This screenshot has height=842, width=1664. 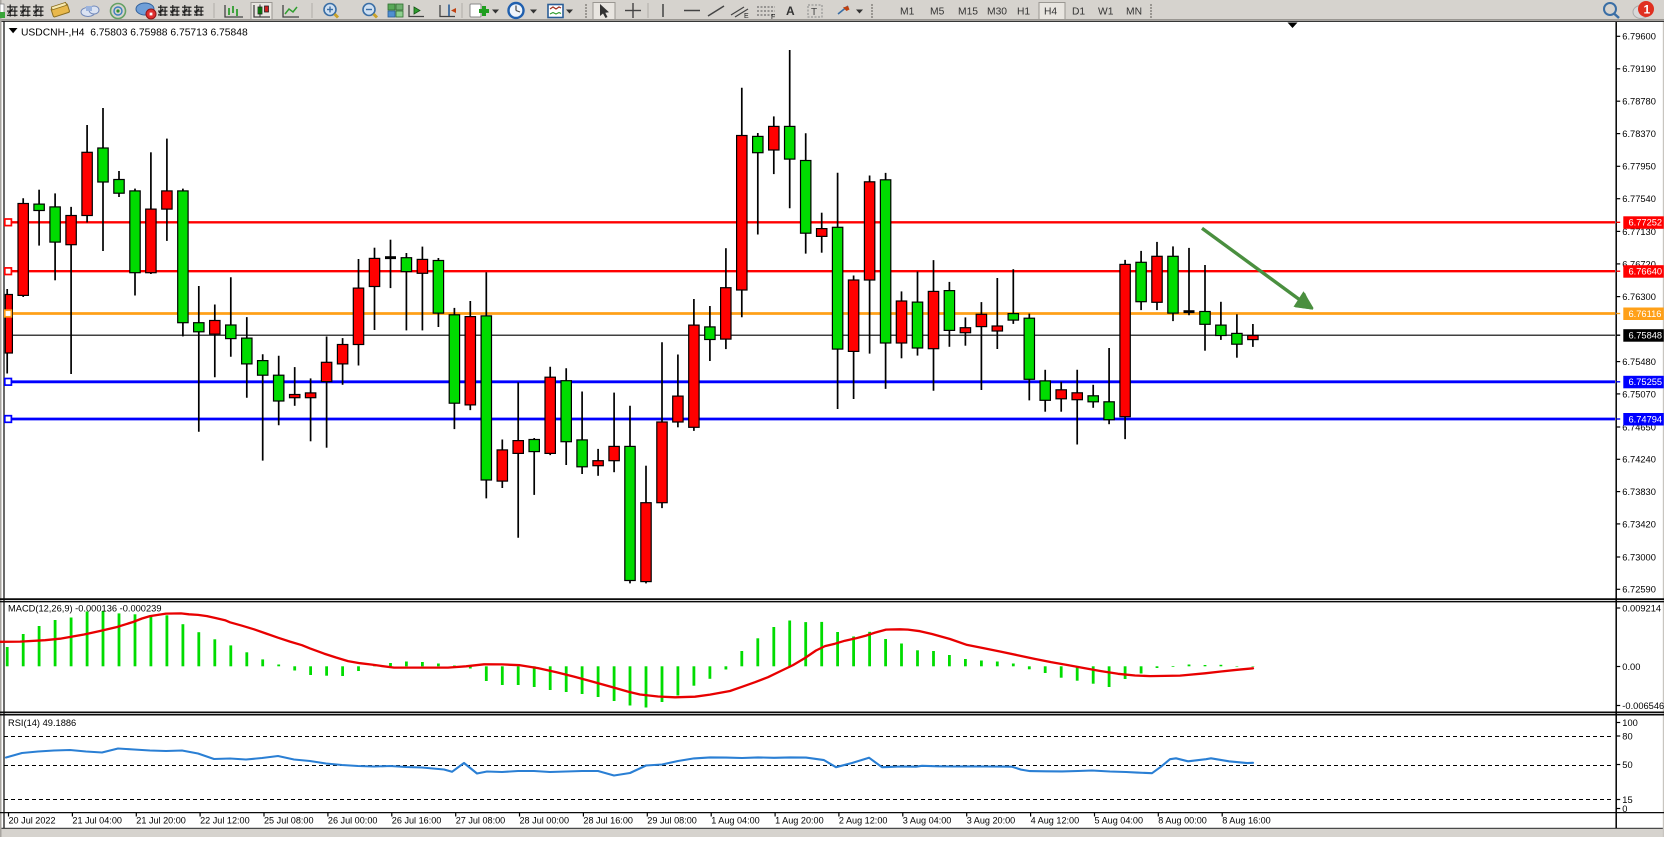 What do you see at coordinates (1055, 821) in the screenshot?
I see `svg-text: 4 Aug 12:00` at bounding box center [1055, 821].